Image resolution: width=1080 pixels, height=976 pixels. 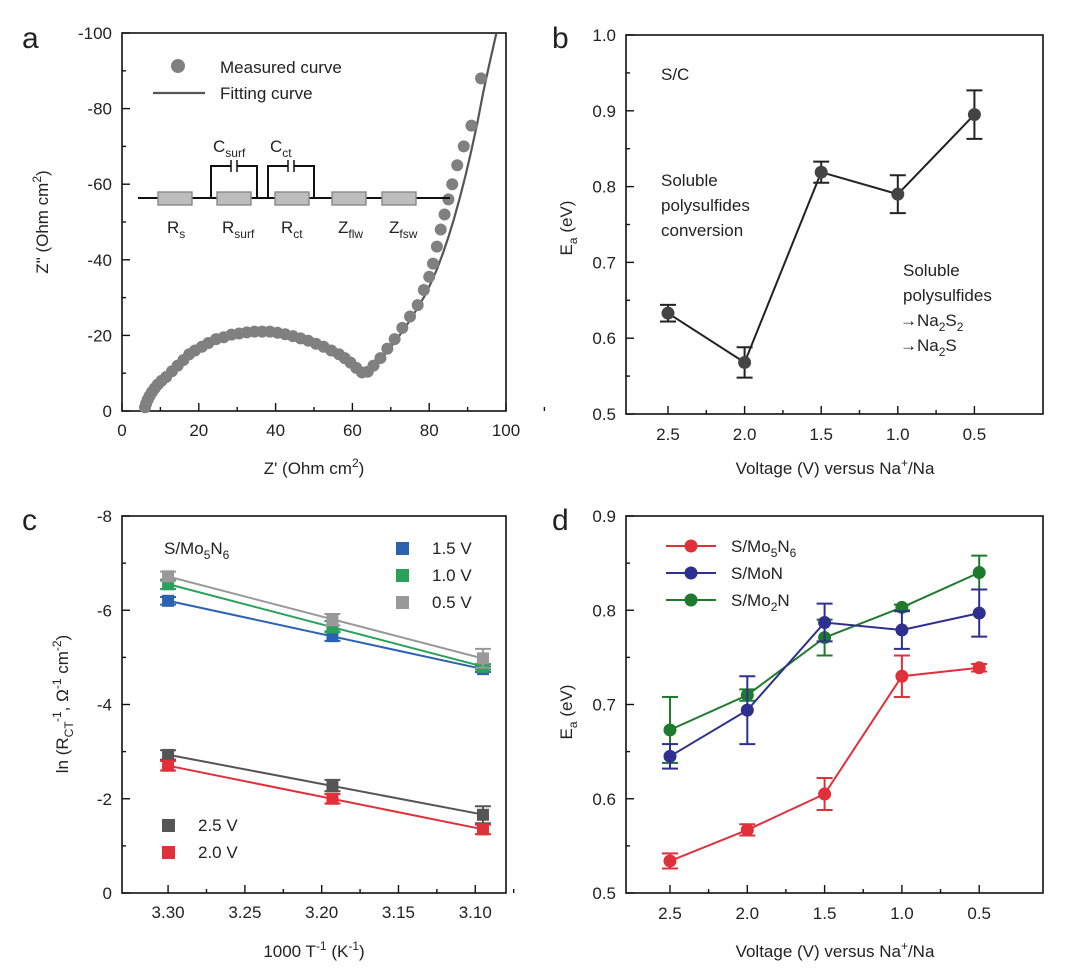 What do you see at coordinates (408, 234) in the screenshot?
I see `panel-a-circuit-element-label-part: fsw` at bounding box center [408, 234].